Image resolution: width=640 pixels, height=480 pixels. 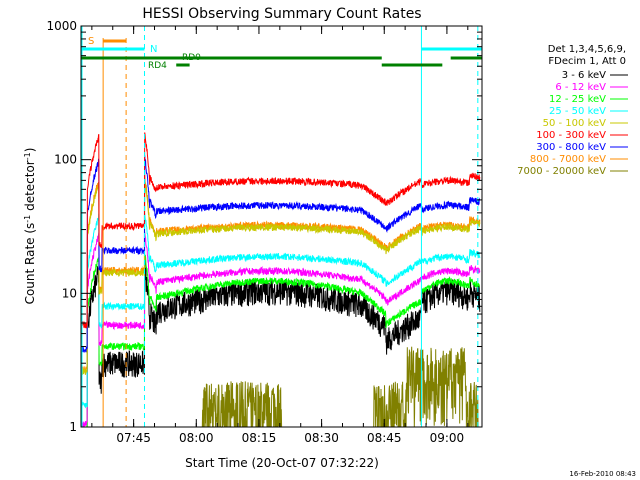 What do you see at coordinates (447, 438) in the screenshot?
I see `x-tick-label-5: 09:00` at bounding box center [447, 438].